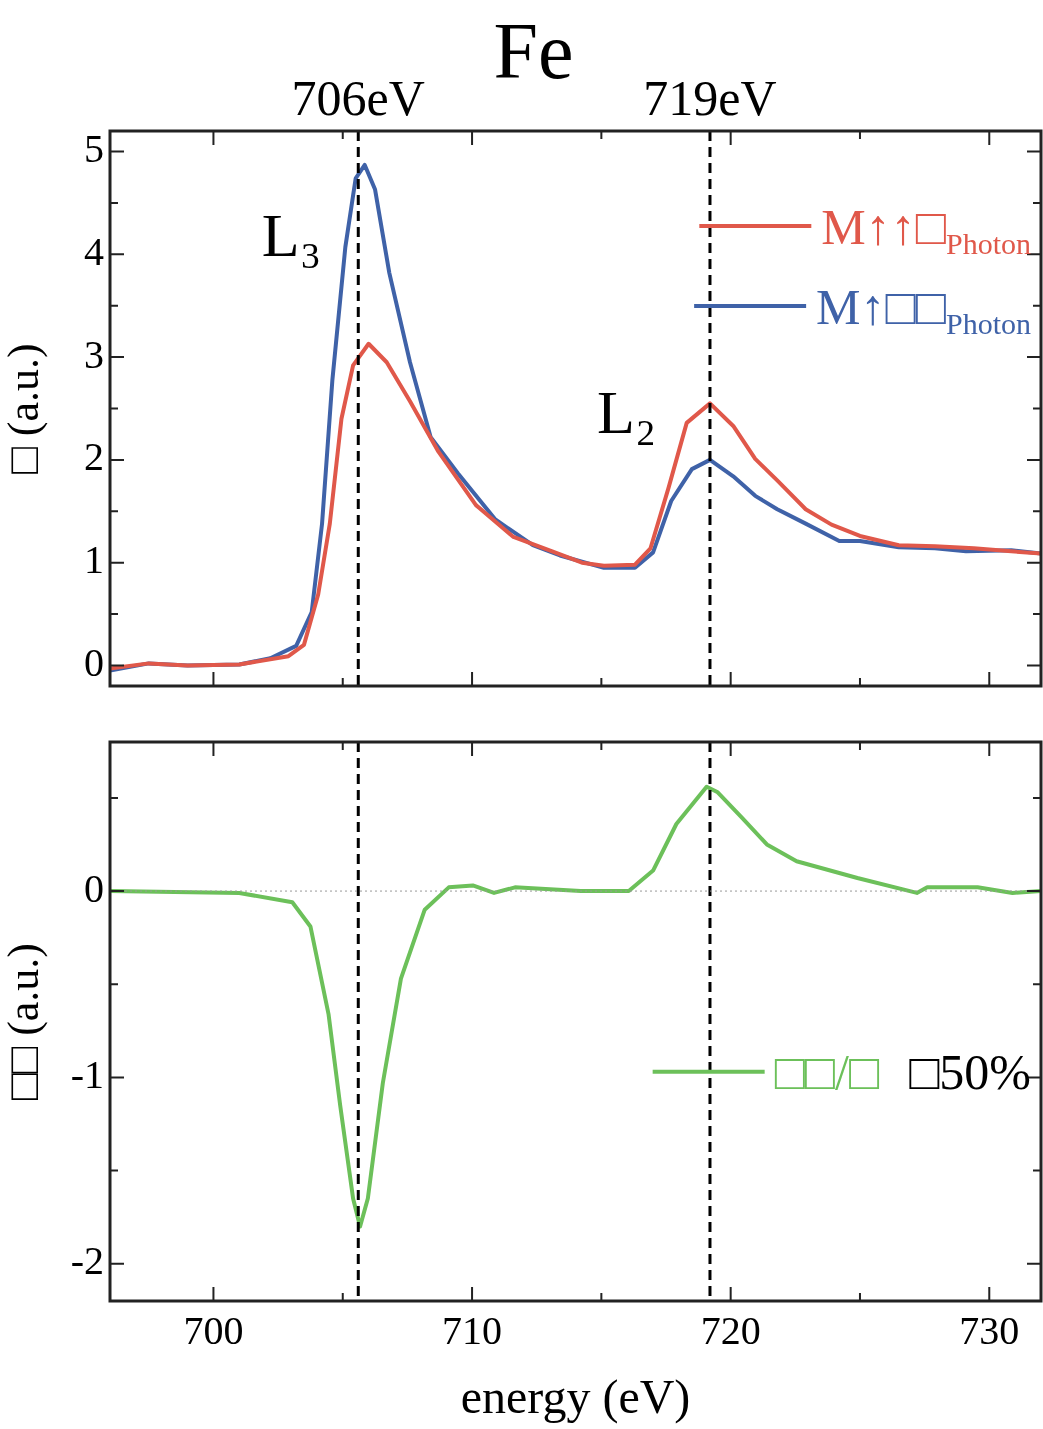 The image size is (1043, 1429). I want to click on y-tick-label: 4, so click(94, 251).